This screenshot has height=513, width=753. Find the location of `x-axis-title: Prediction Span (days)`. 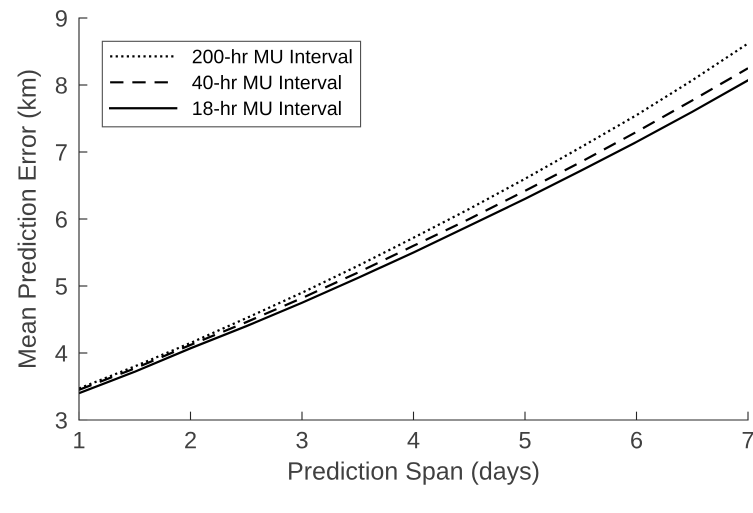

x-axis-title: Prediction Span (days) is located at coordinates (413, 473).